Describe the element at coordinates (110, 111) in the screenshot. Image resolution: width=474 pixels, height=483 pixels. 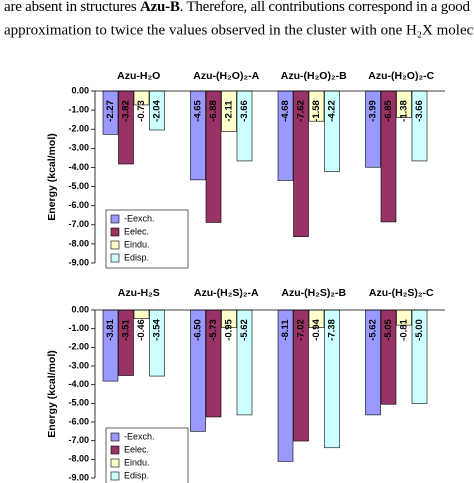
I see `value-label: -2.27` at that location.